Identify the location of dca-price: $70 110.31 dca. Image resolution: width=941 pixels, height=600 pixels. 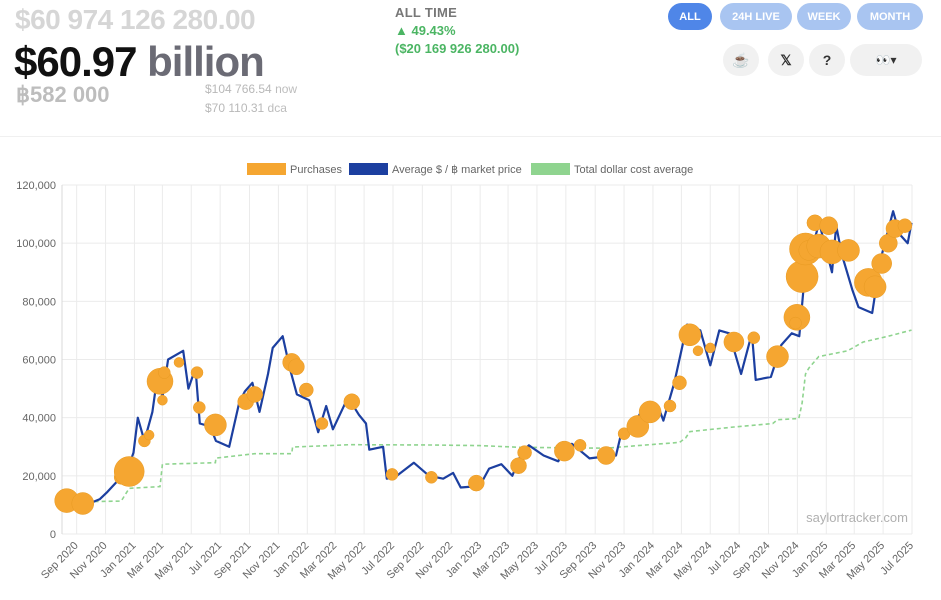
(246, 108).